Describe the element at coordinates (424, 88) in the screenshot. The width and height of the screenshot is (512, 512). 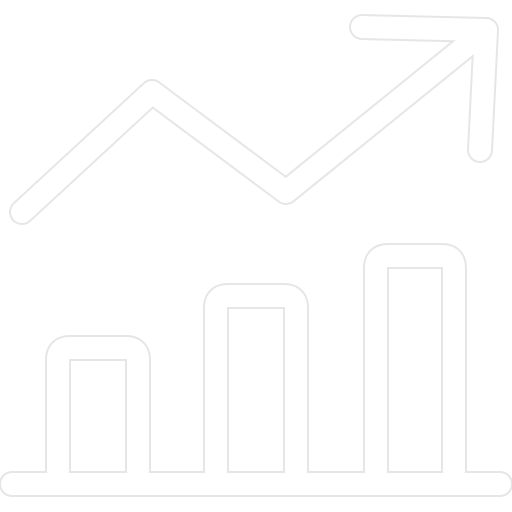
I see `arrow-head` at that location.